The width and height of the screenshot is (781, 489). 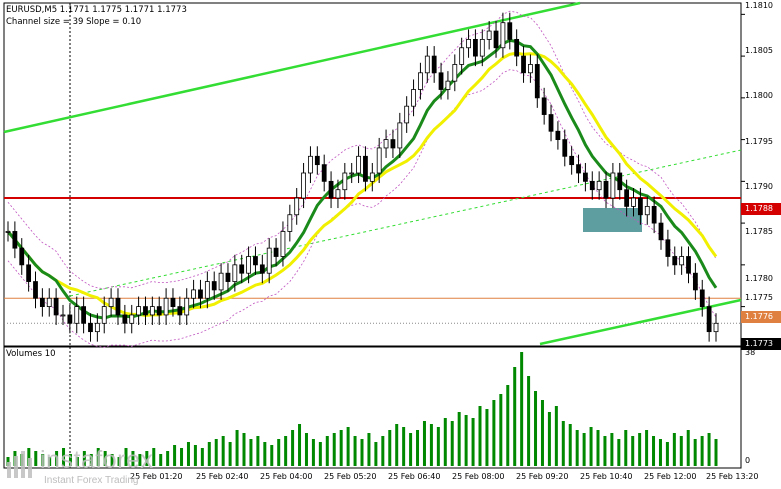 I want to click on volume-panel-title: Volumes 10, so click(x=31, y=354).